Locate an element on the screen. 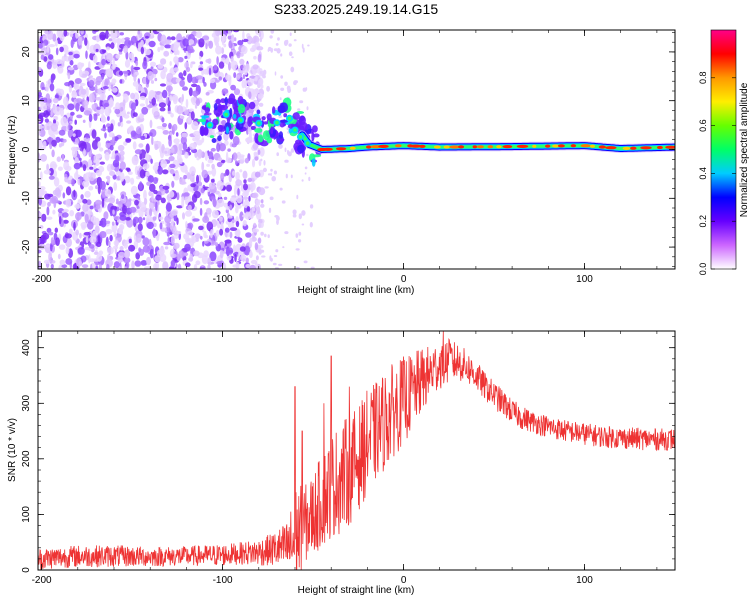  spectrogram-xlabel: Height of straight line (km) is located at coordinates (356, 290).